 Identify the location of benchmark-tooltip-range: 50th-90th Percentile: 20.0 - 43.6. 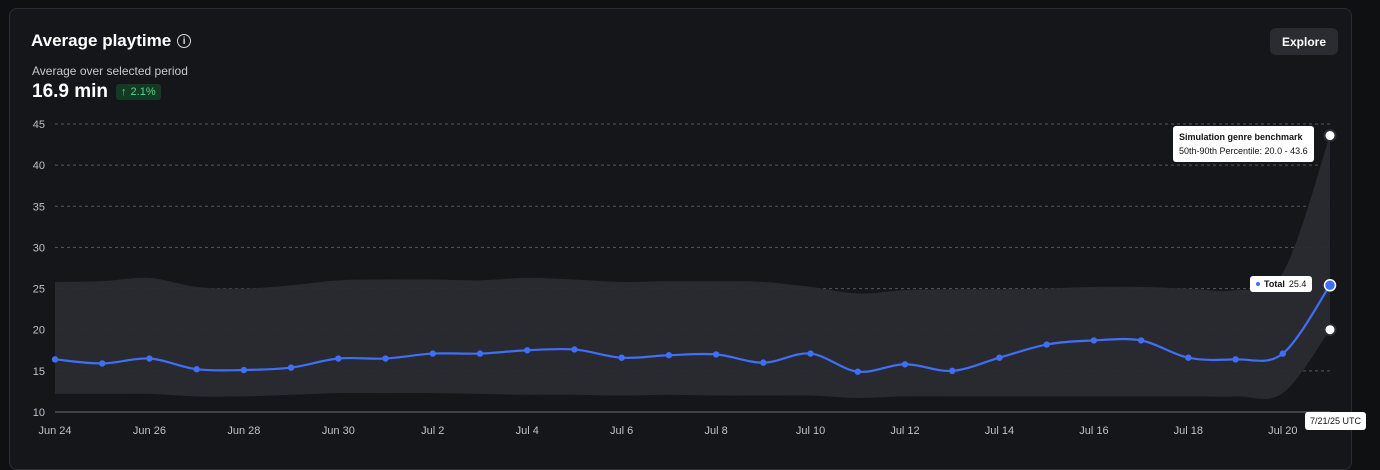
(1243, 151).